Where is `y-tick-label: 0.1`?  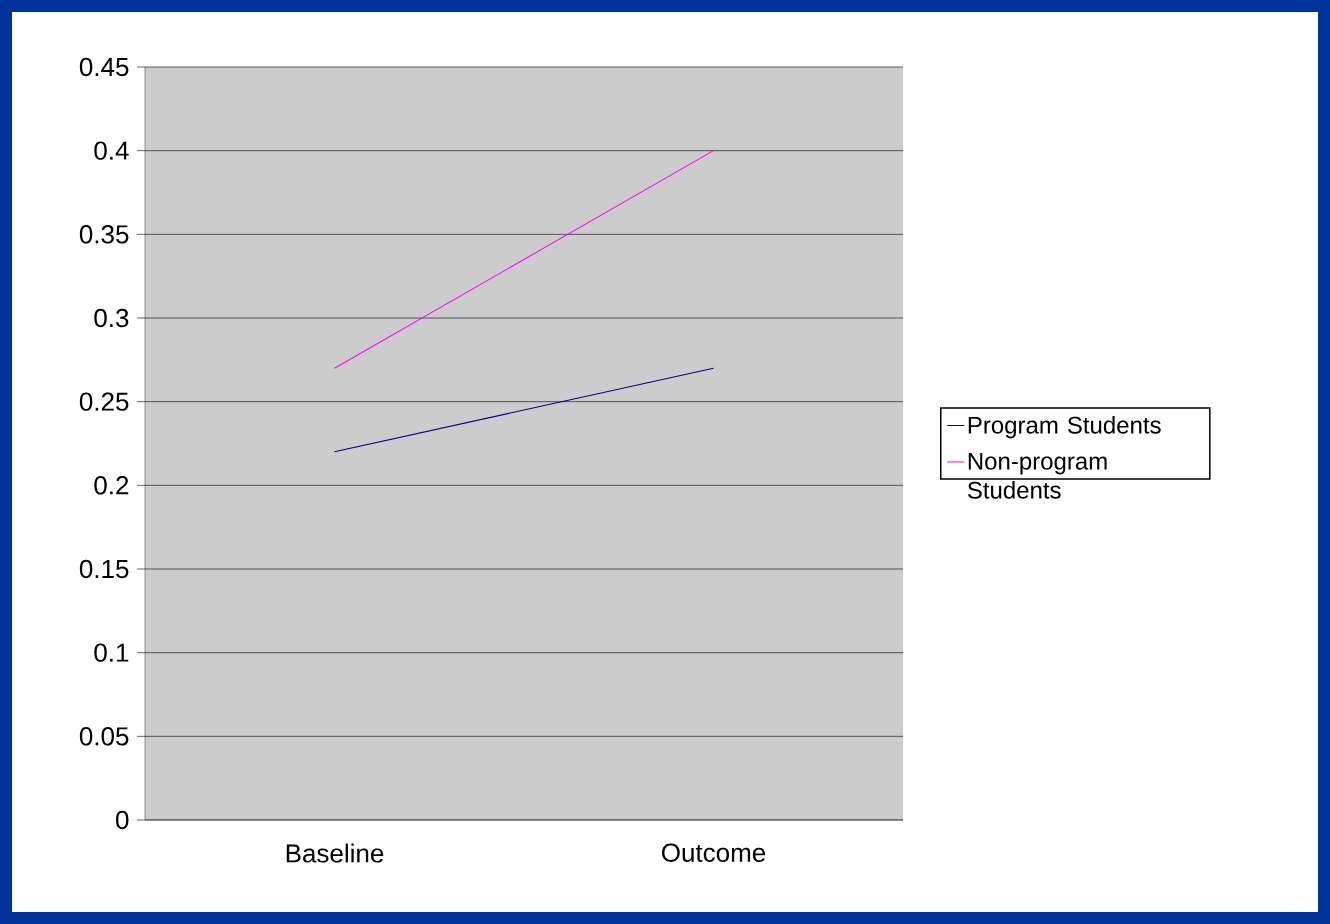
y-tick-label: 0.1 is located at coordinates (111, 652).